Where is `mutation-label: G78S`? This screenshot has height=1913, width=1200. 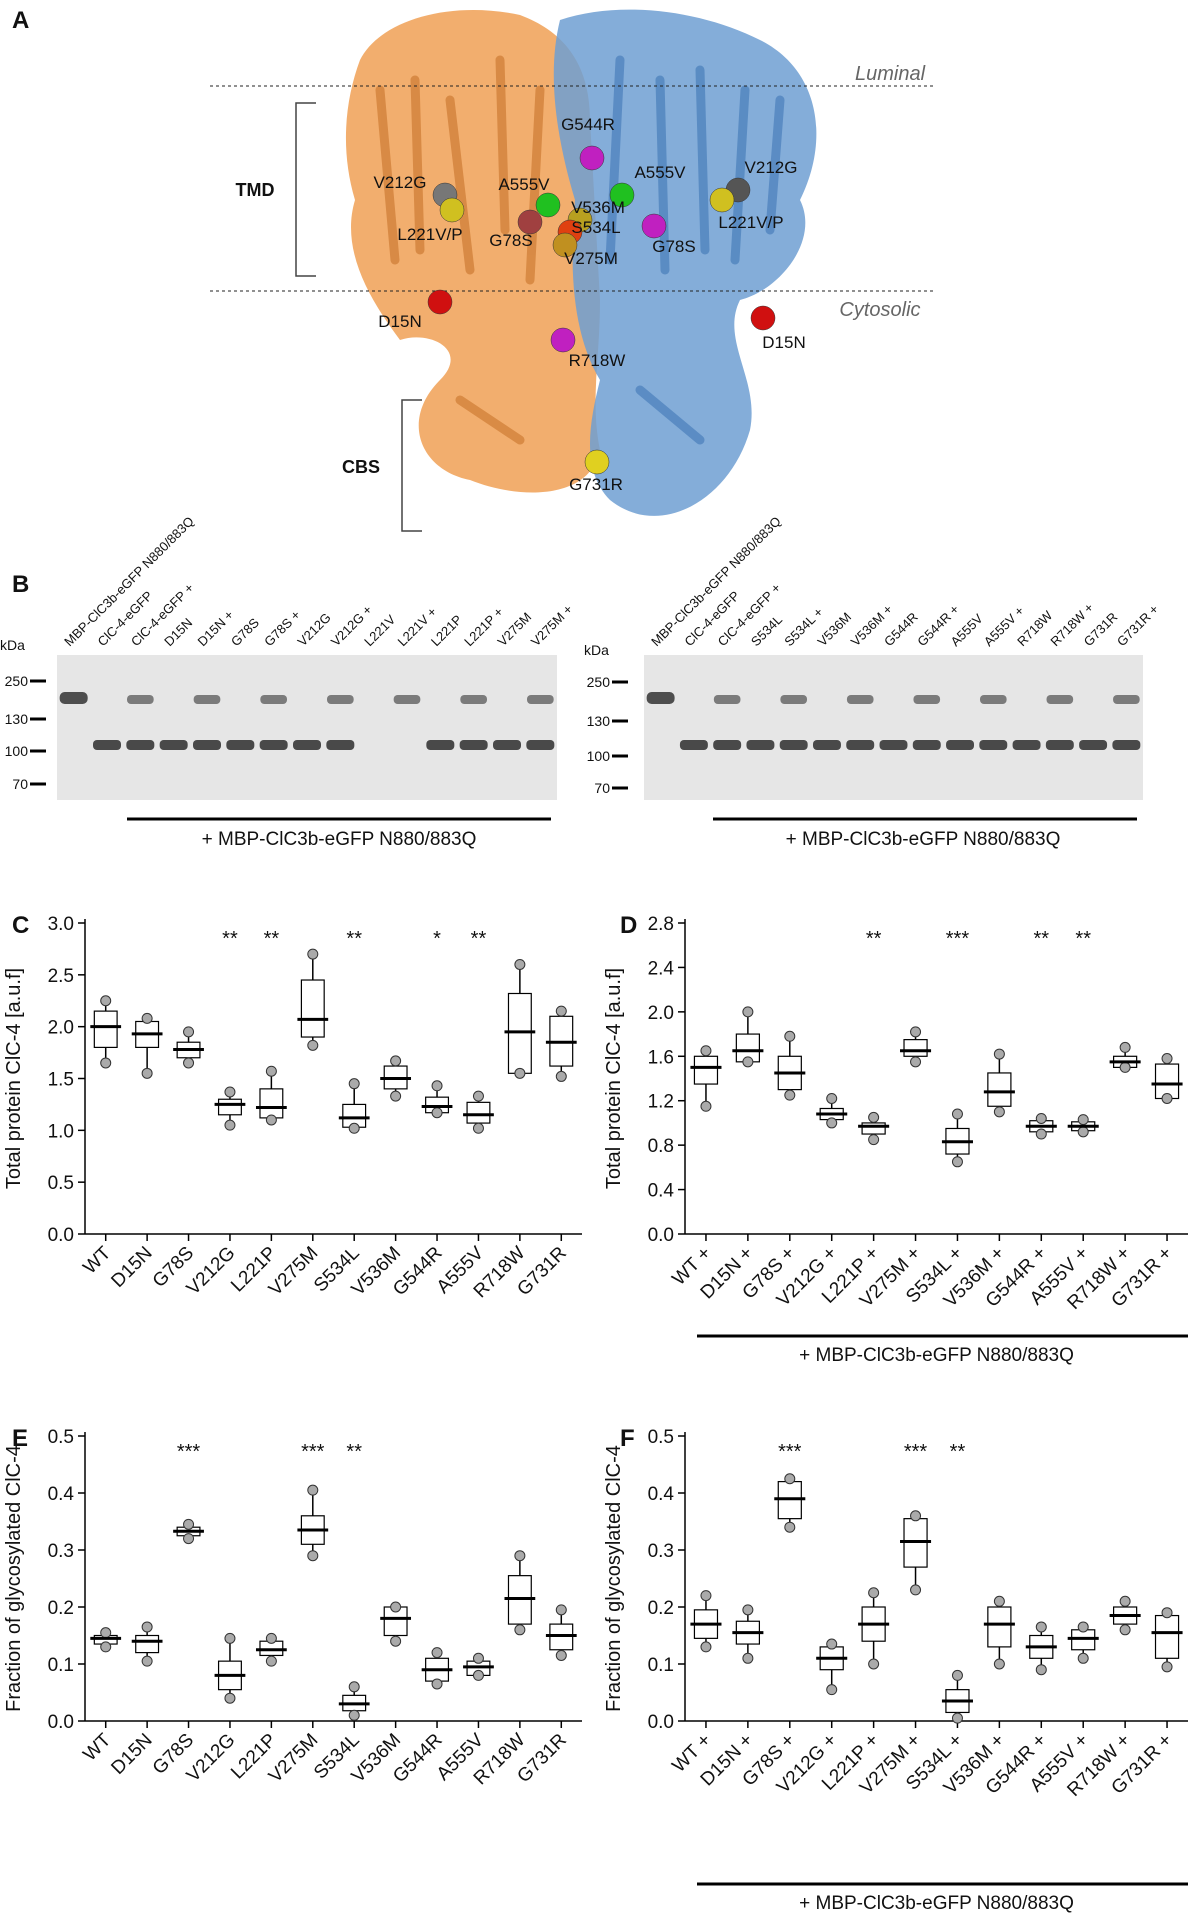
mutation-label: G78S is located at coordinates (510, 240).